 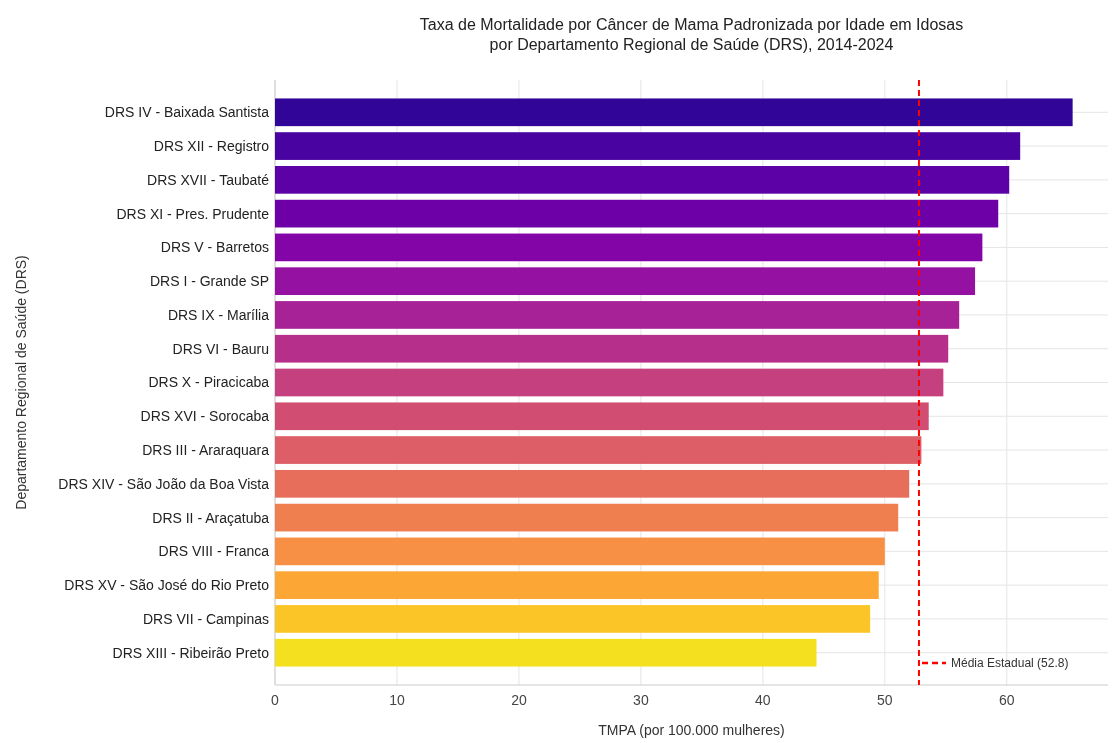 I want to click on ref-line-label: Média Estadual (52.8), so click(x=1010, y=663).